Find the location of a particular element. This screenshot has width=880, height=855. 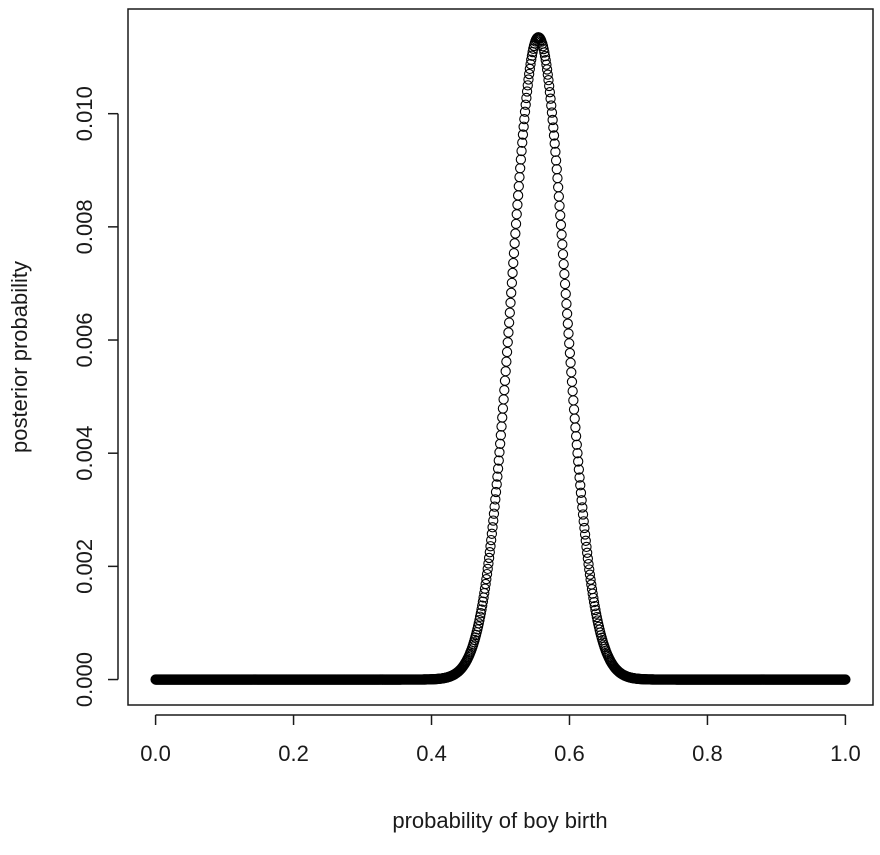

x-axis: 0.0 0.2 0.4 0.6 0.8 1.0 is located at coordinates (500, 740).